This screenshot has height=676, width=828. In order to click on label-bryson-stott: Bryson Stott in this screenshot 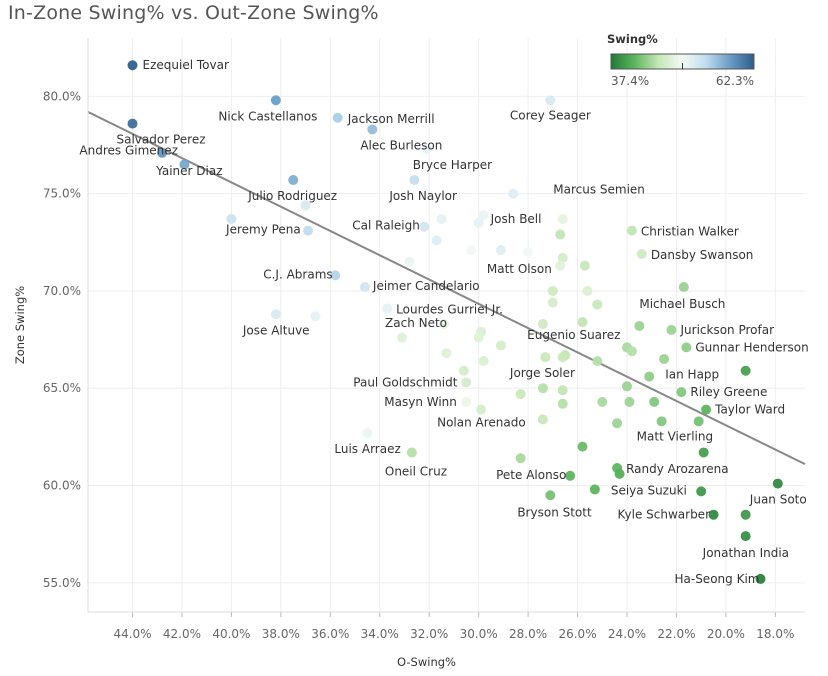, I will do `click(554, 512)`.